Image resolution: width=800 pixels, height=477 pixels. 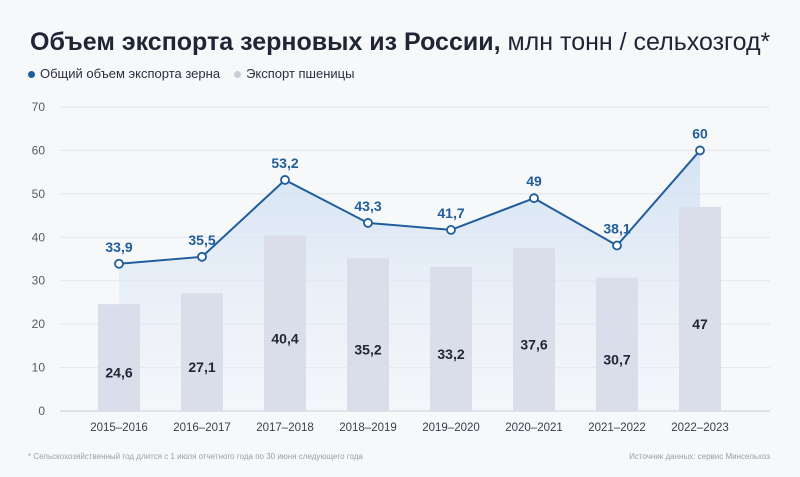 What do you see at coordinates (39, 194) in the screenshot?
I see `y-tick-label: 50` at bounding box center [39, 194].